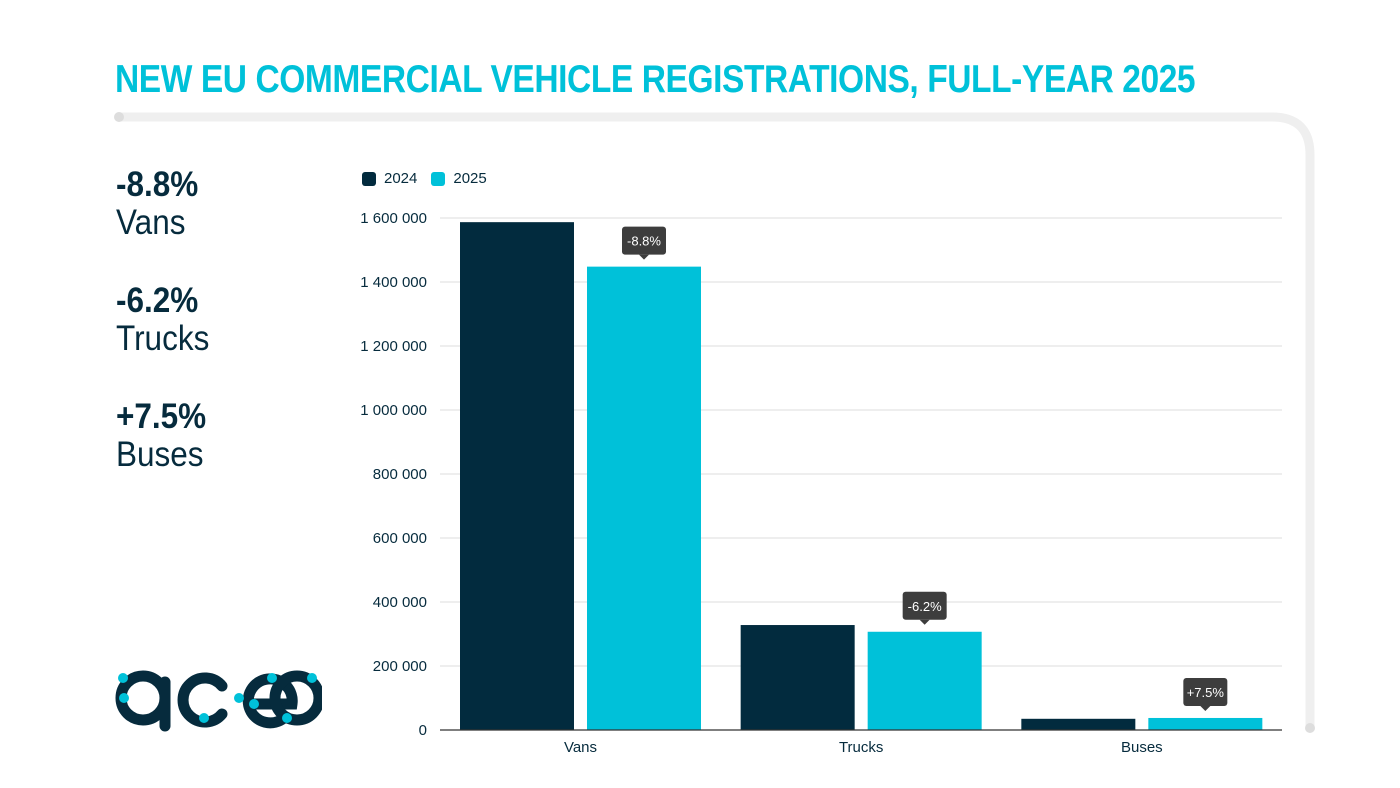 The height and width of the screenshot is (788, 1400). Describe the element at coordinates (157, 184) in the screenshot. I see `kpi-value: -8.8%` at that location.